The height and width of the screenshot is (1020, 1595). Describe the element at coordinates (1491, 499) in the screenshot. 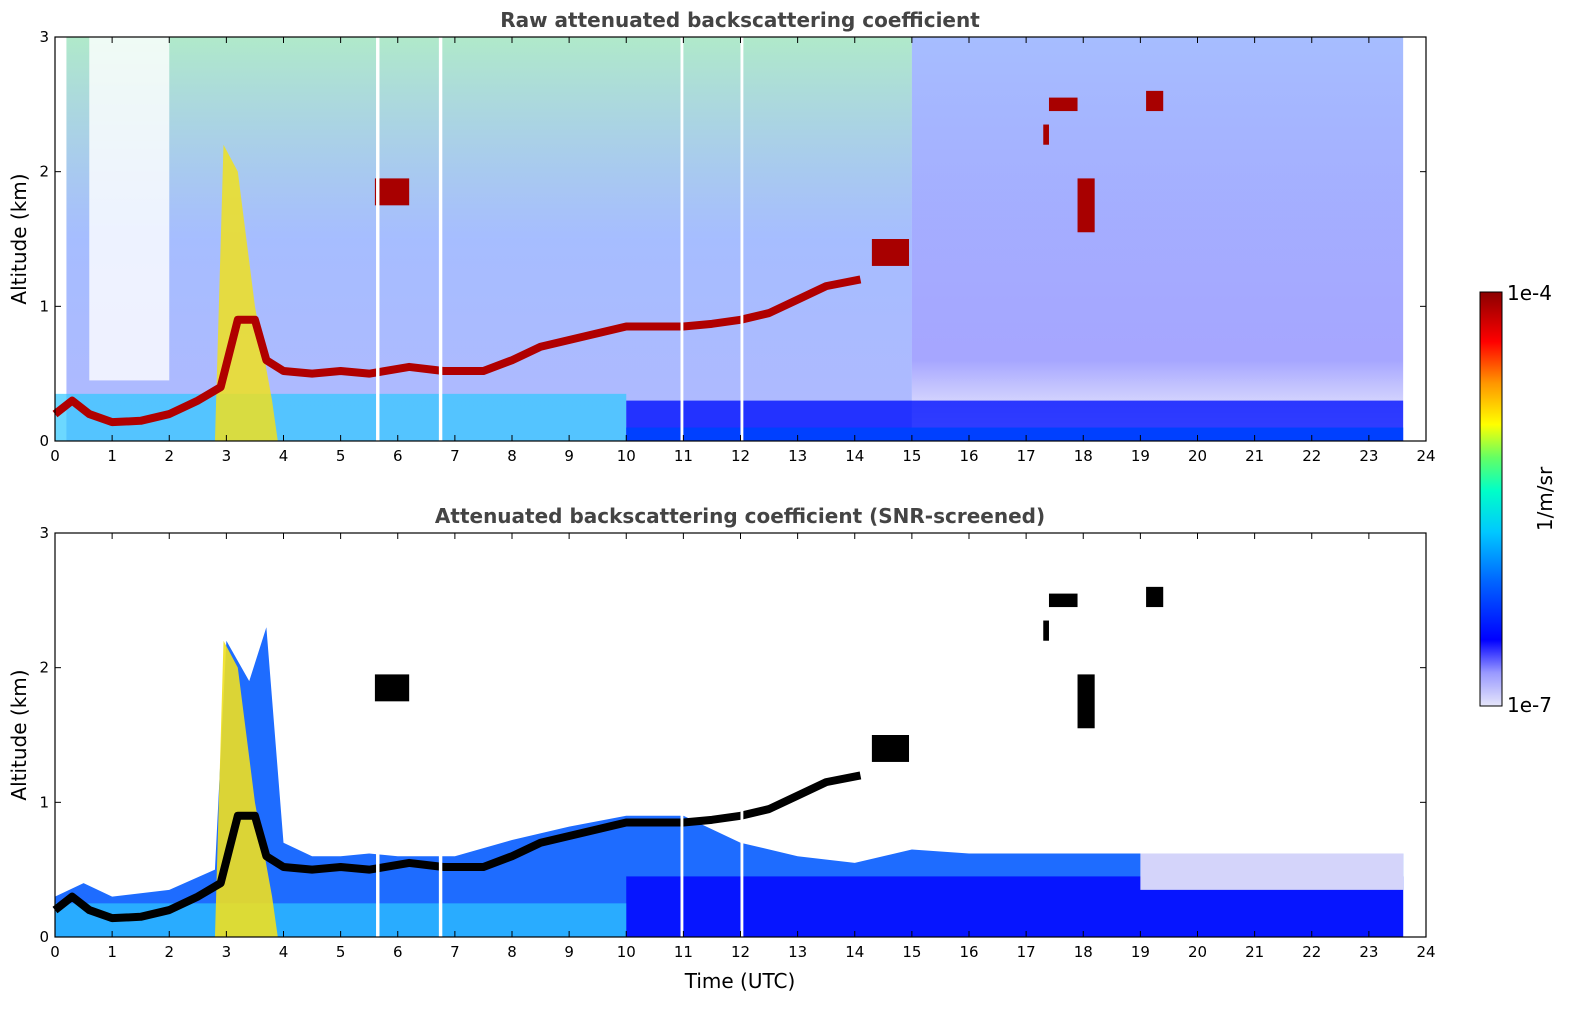

I see `colorbar-gradient` at that location.